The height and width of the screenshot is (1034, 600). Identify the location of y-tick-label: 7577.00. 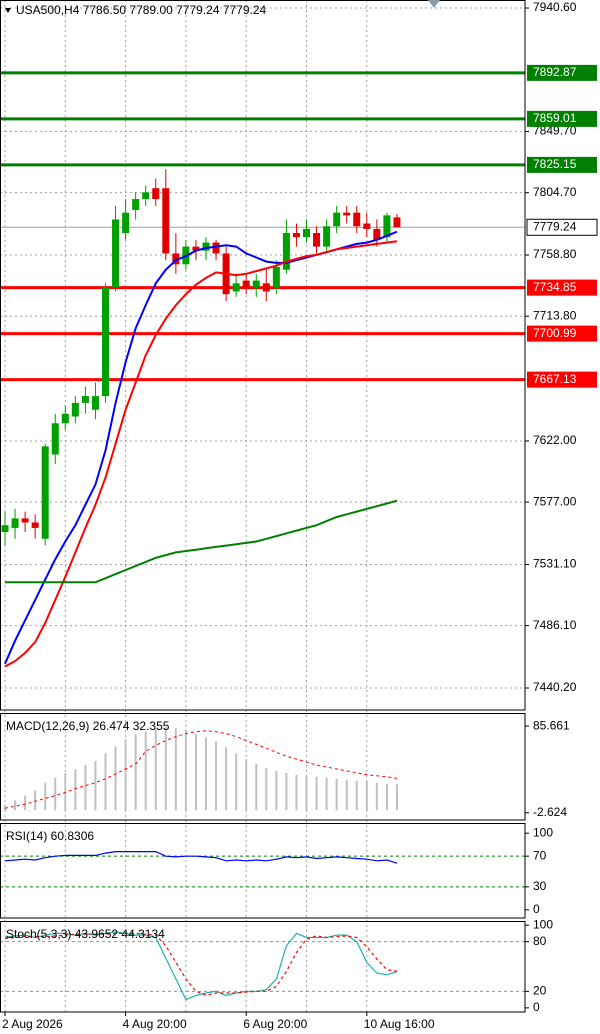
(555, 501).